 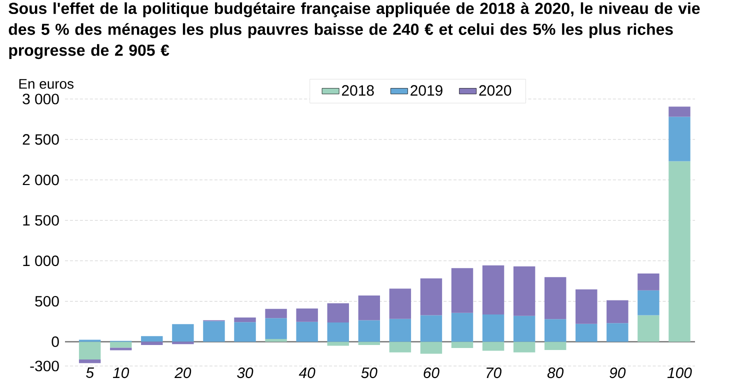 What do you see at coordinates (618, 373) in the screenshot?
I see `x-tick-label: 90` at bounding box center [618, 373].